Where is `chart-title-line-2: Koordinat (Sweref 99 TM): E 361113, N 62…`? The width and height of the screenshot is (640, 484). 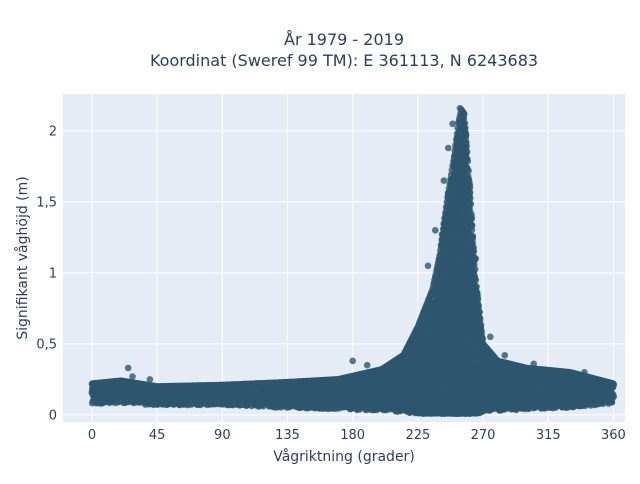 chart-title-line-2: Koordinat (Sweref 99 TM): E 361113, N 62… is located at coordinates (344, 60).